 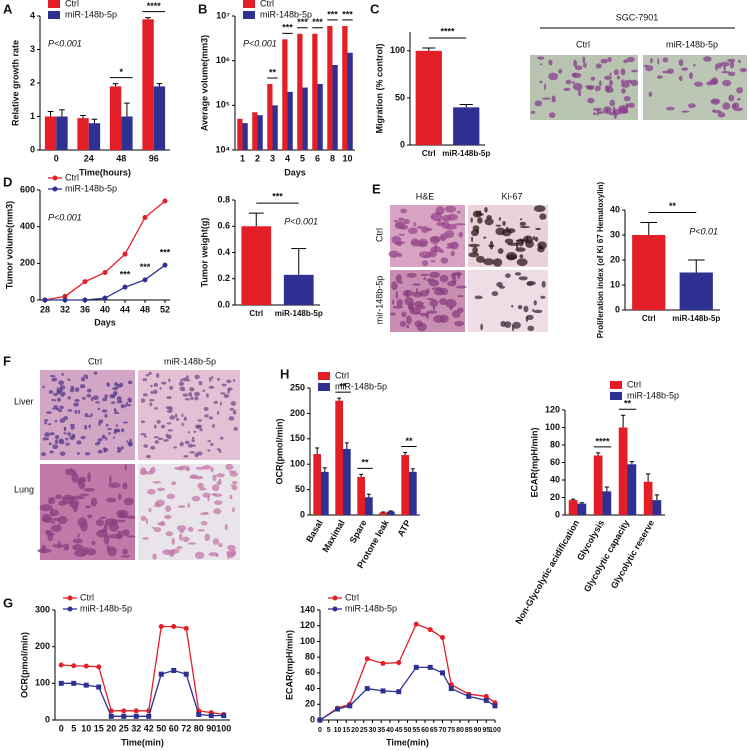 I want to click on y-tick-label: 0, so click(x=312, y=719).